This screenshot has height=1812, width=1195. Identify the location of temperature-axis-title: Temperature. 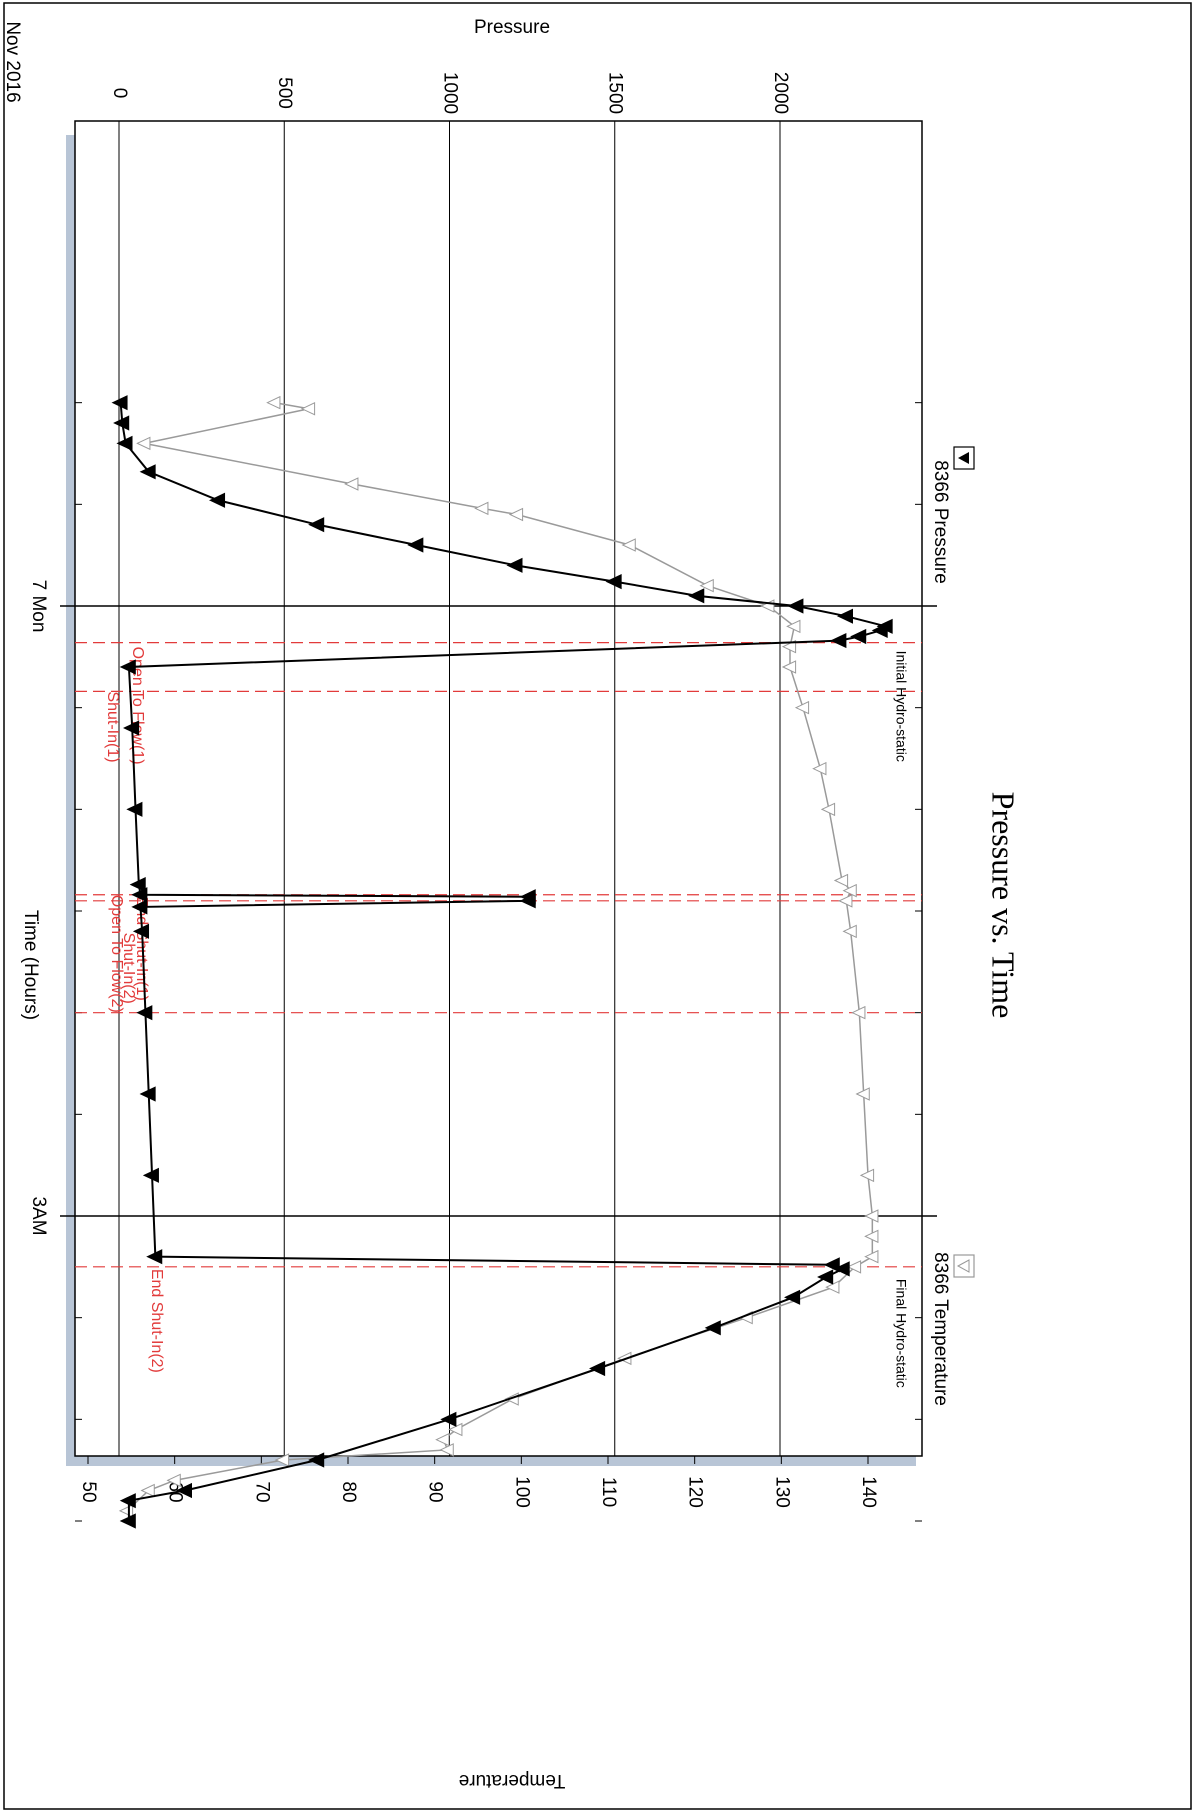
(512, 1780).